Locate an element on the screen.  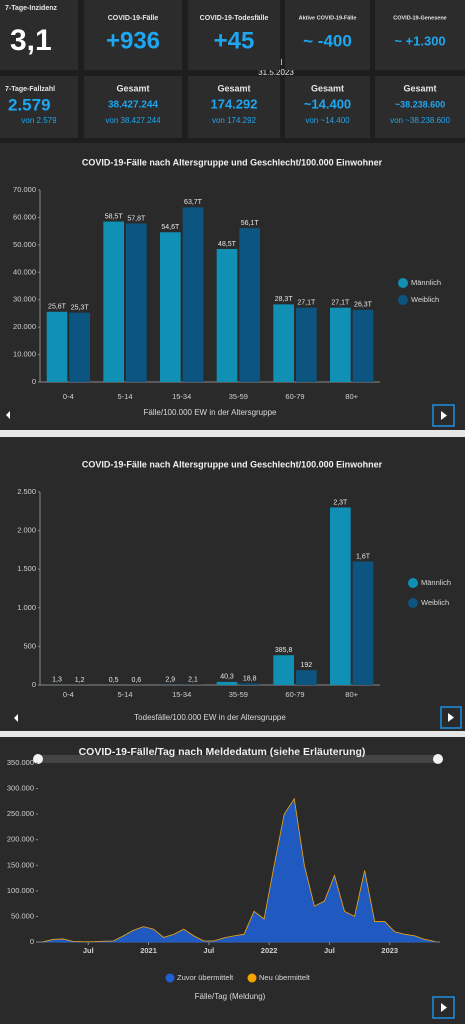
tile-title: Gesamt is located at coordinates (233, 88).